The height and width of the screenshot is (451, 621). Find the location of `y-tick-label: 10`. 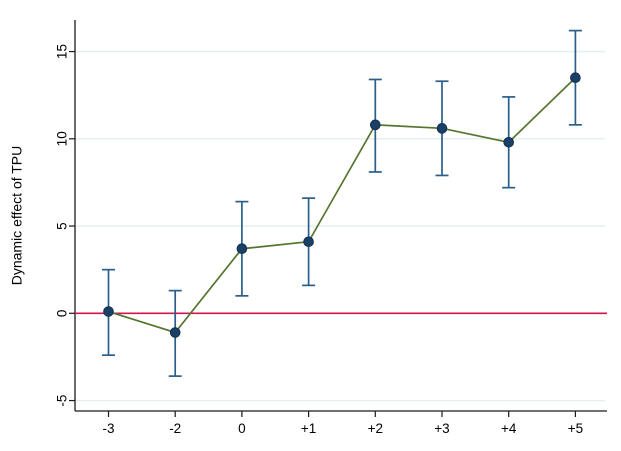

y-tick-label: 10 is located at coordinates (62, 138).